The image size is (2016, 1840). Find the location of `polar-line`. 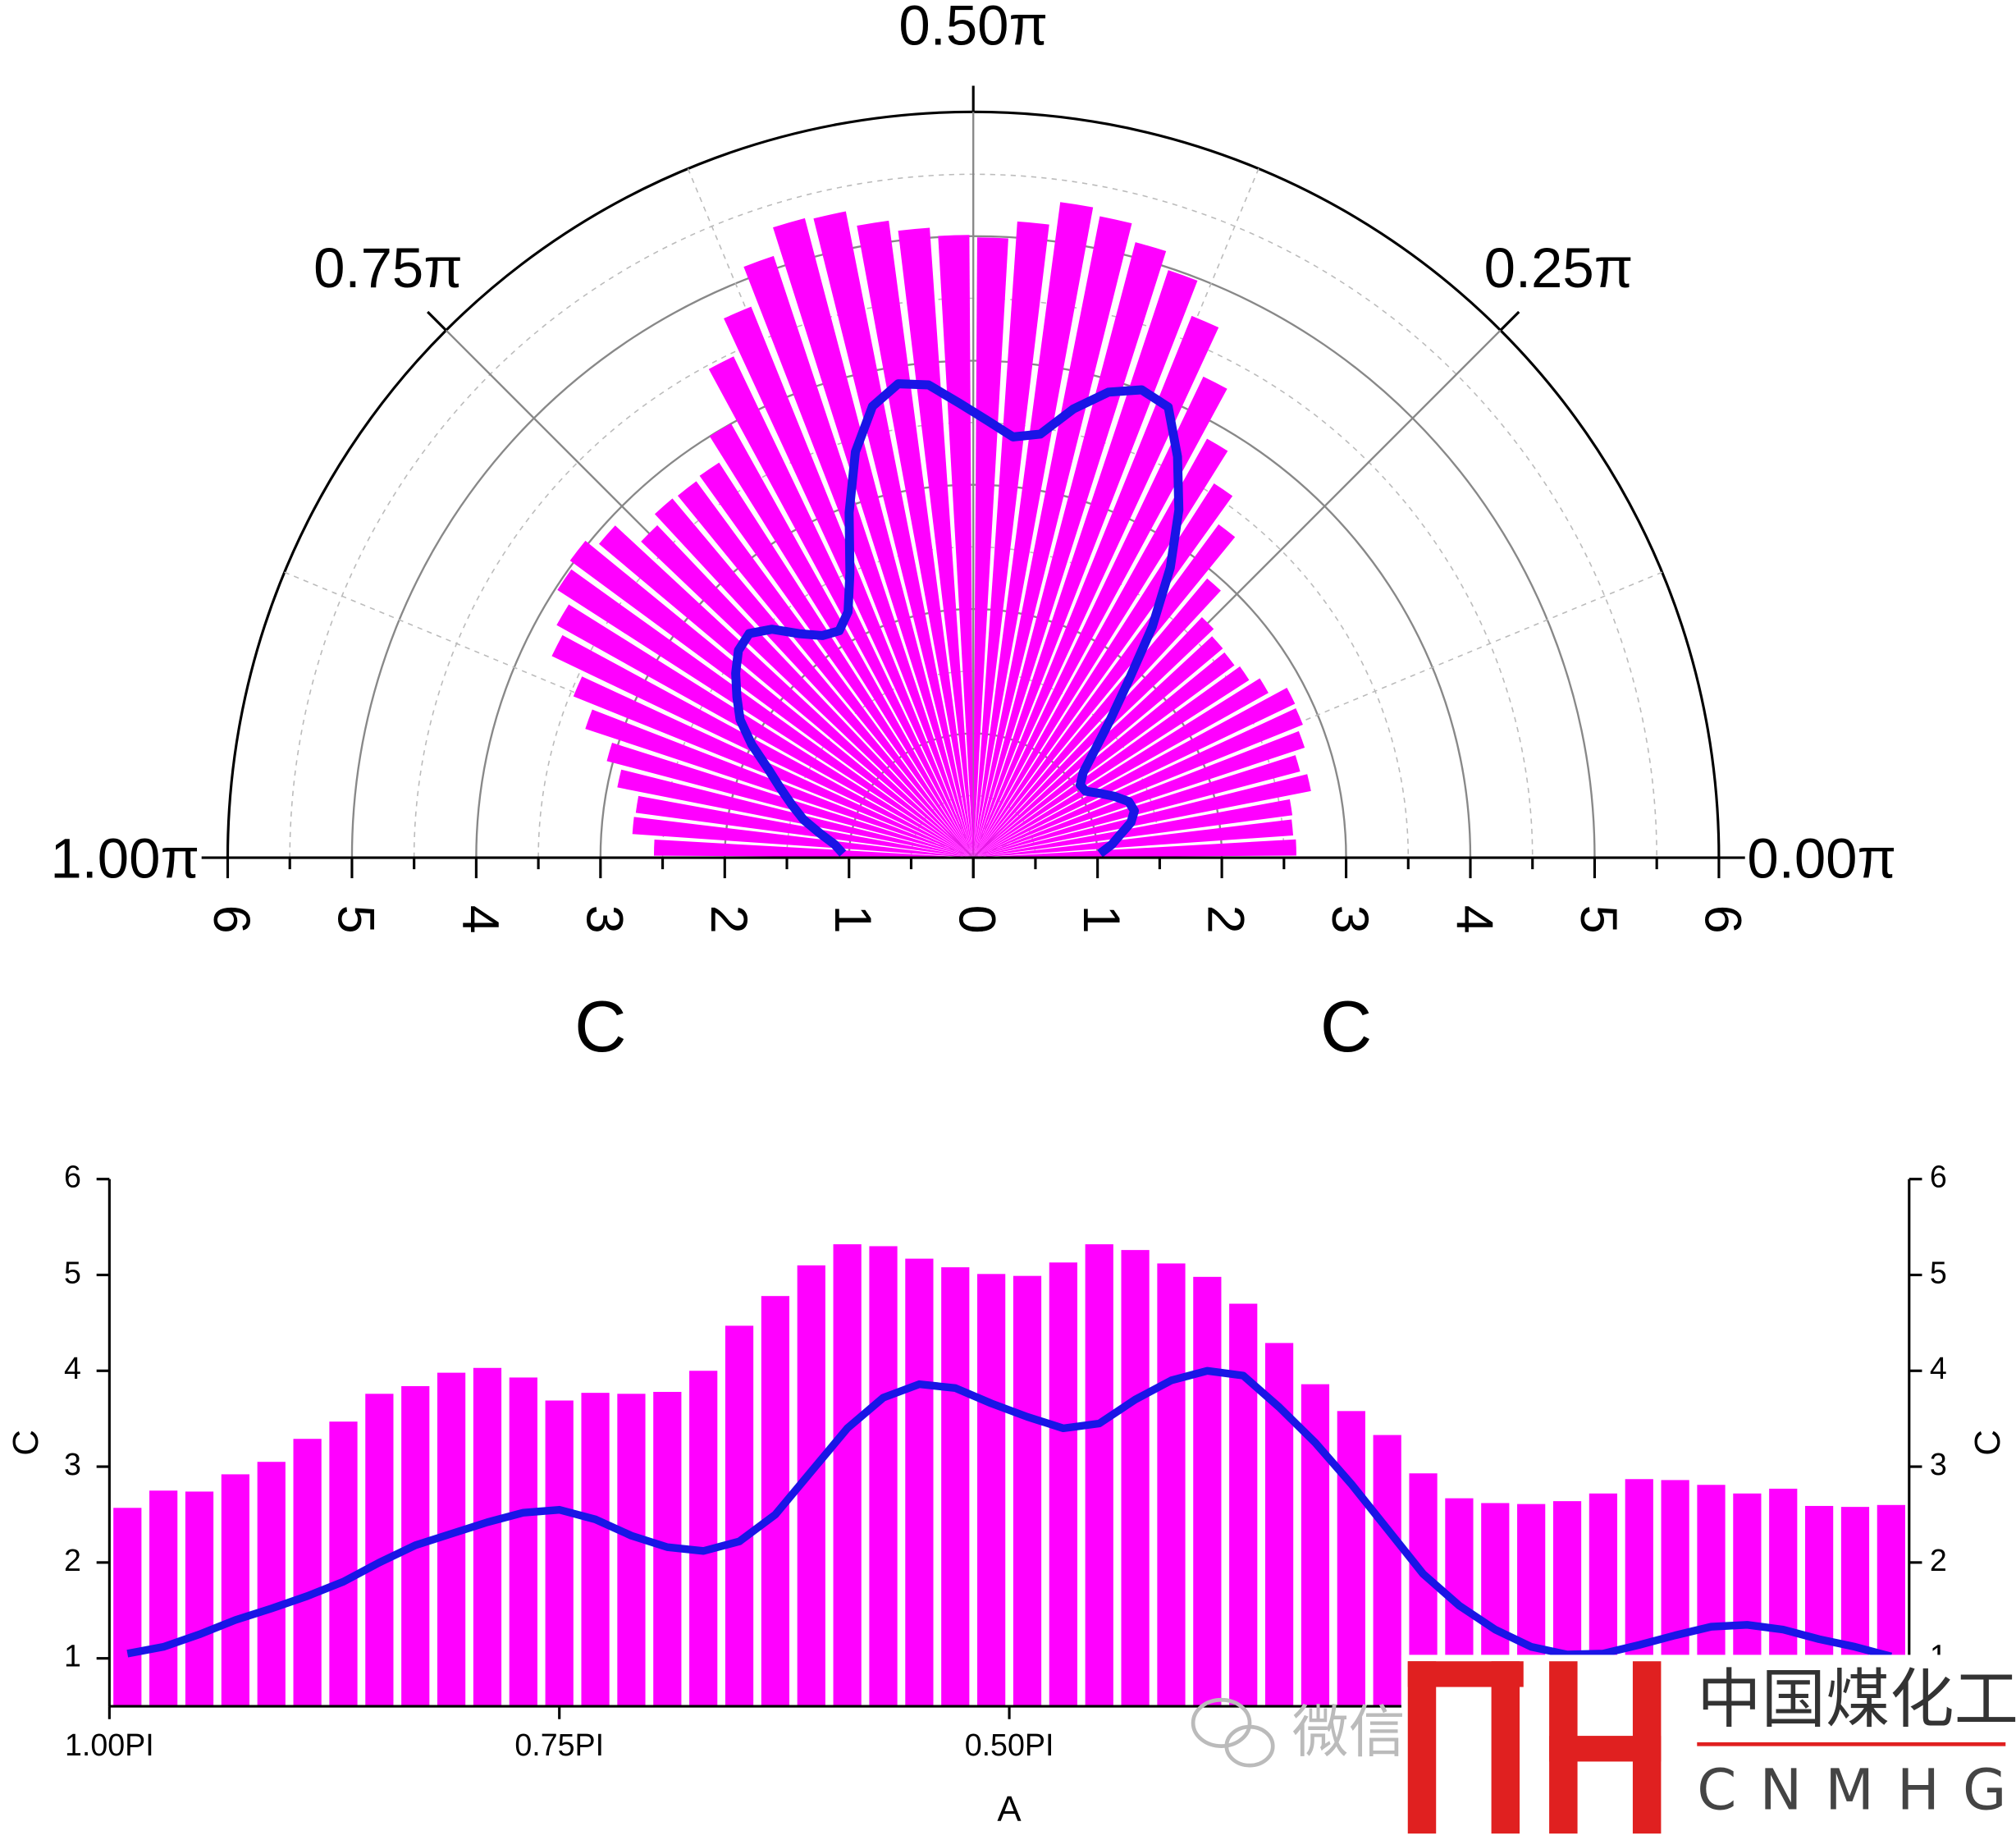

polar-line is located at coordinates (957, 618).